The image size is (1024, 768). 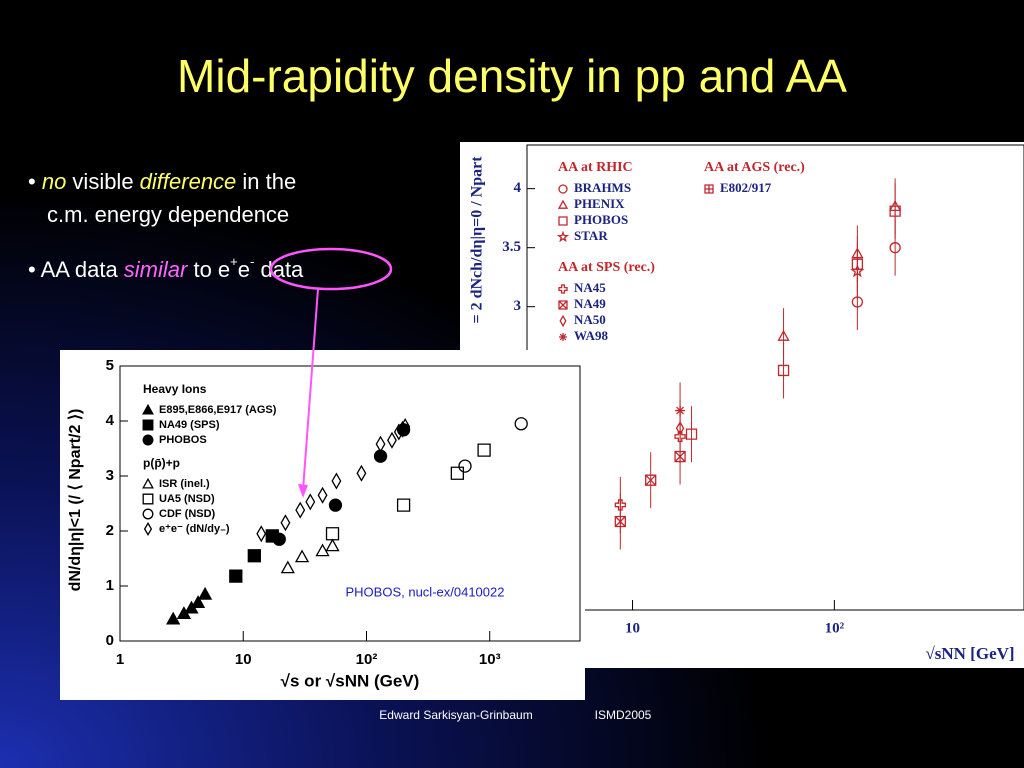 What do you see at coordinates (243, 659) in the screenshot?
I see `x-tick-label: 10` at bounding box center [243, 659].